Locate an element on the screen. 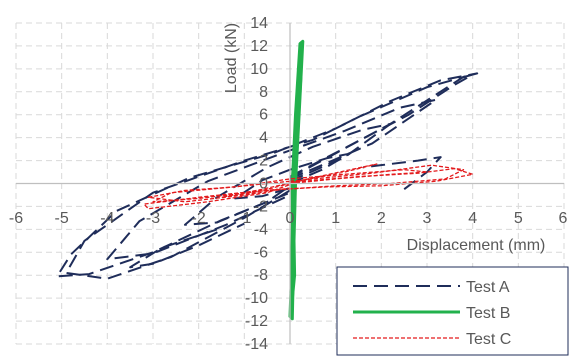 The height and width of the screenshot is (356, 572). legend-label: Test C is located at coordinates (488, 339).